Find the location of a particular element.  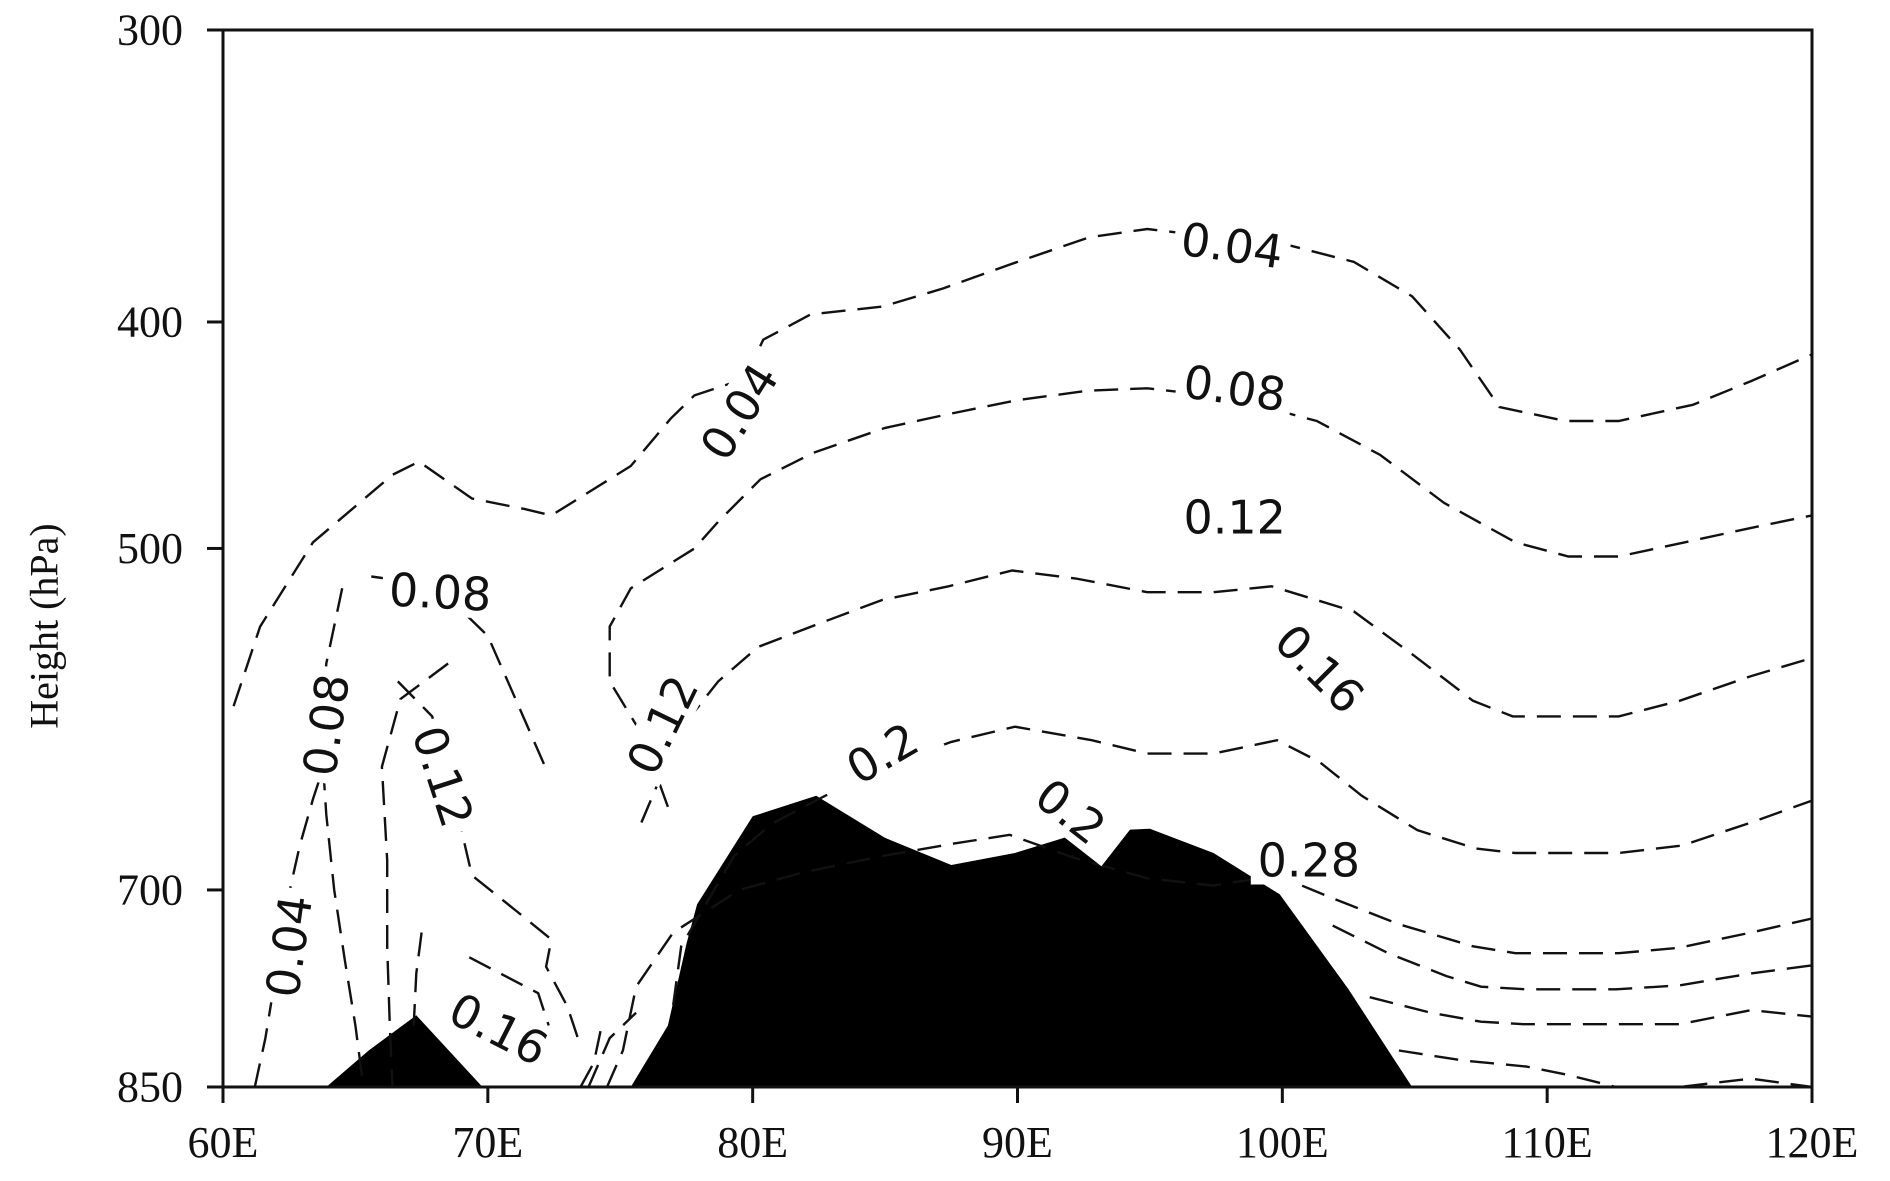

y-axis-label: Height (hPa) is located at coordinates (44, 626).